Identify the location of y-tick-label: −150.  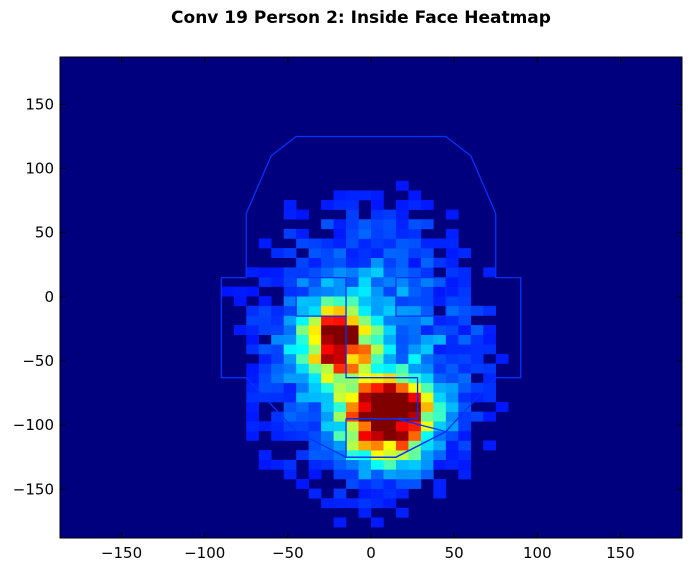
(33, 489).